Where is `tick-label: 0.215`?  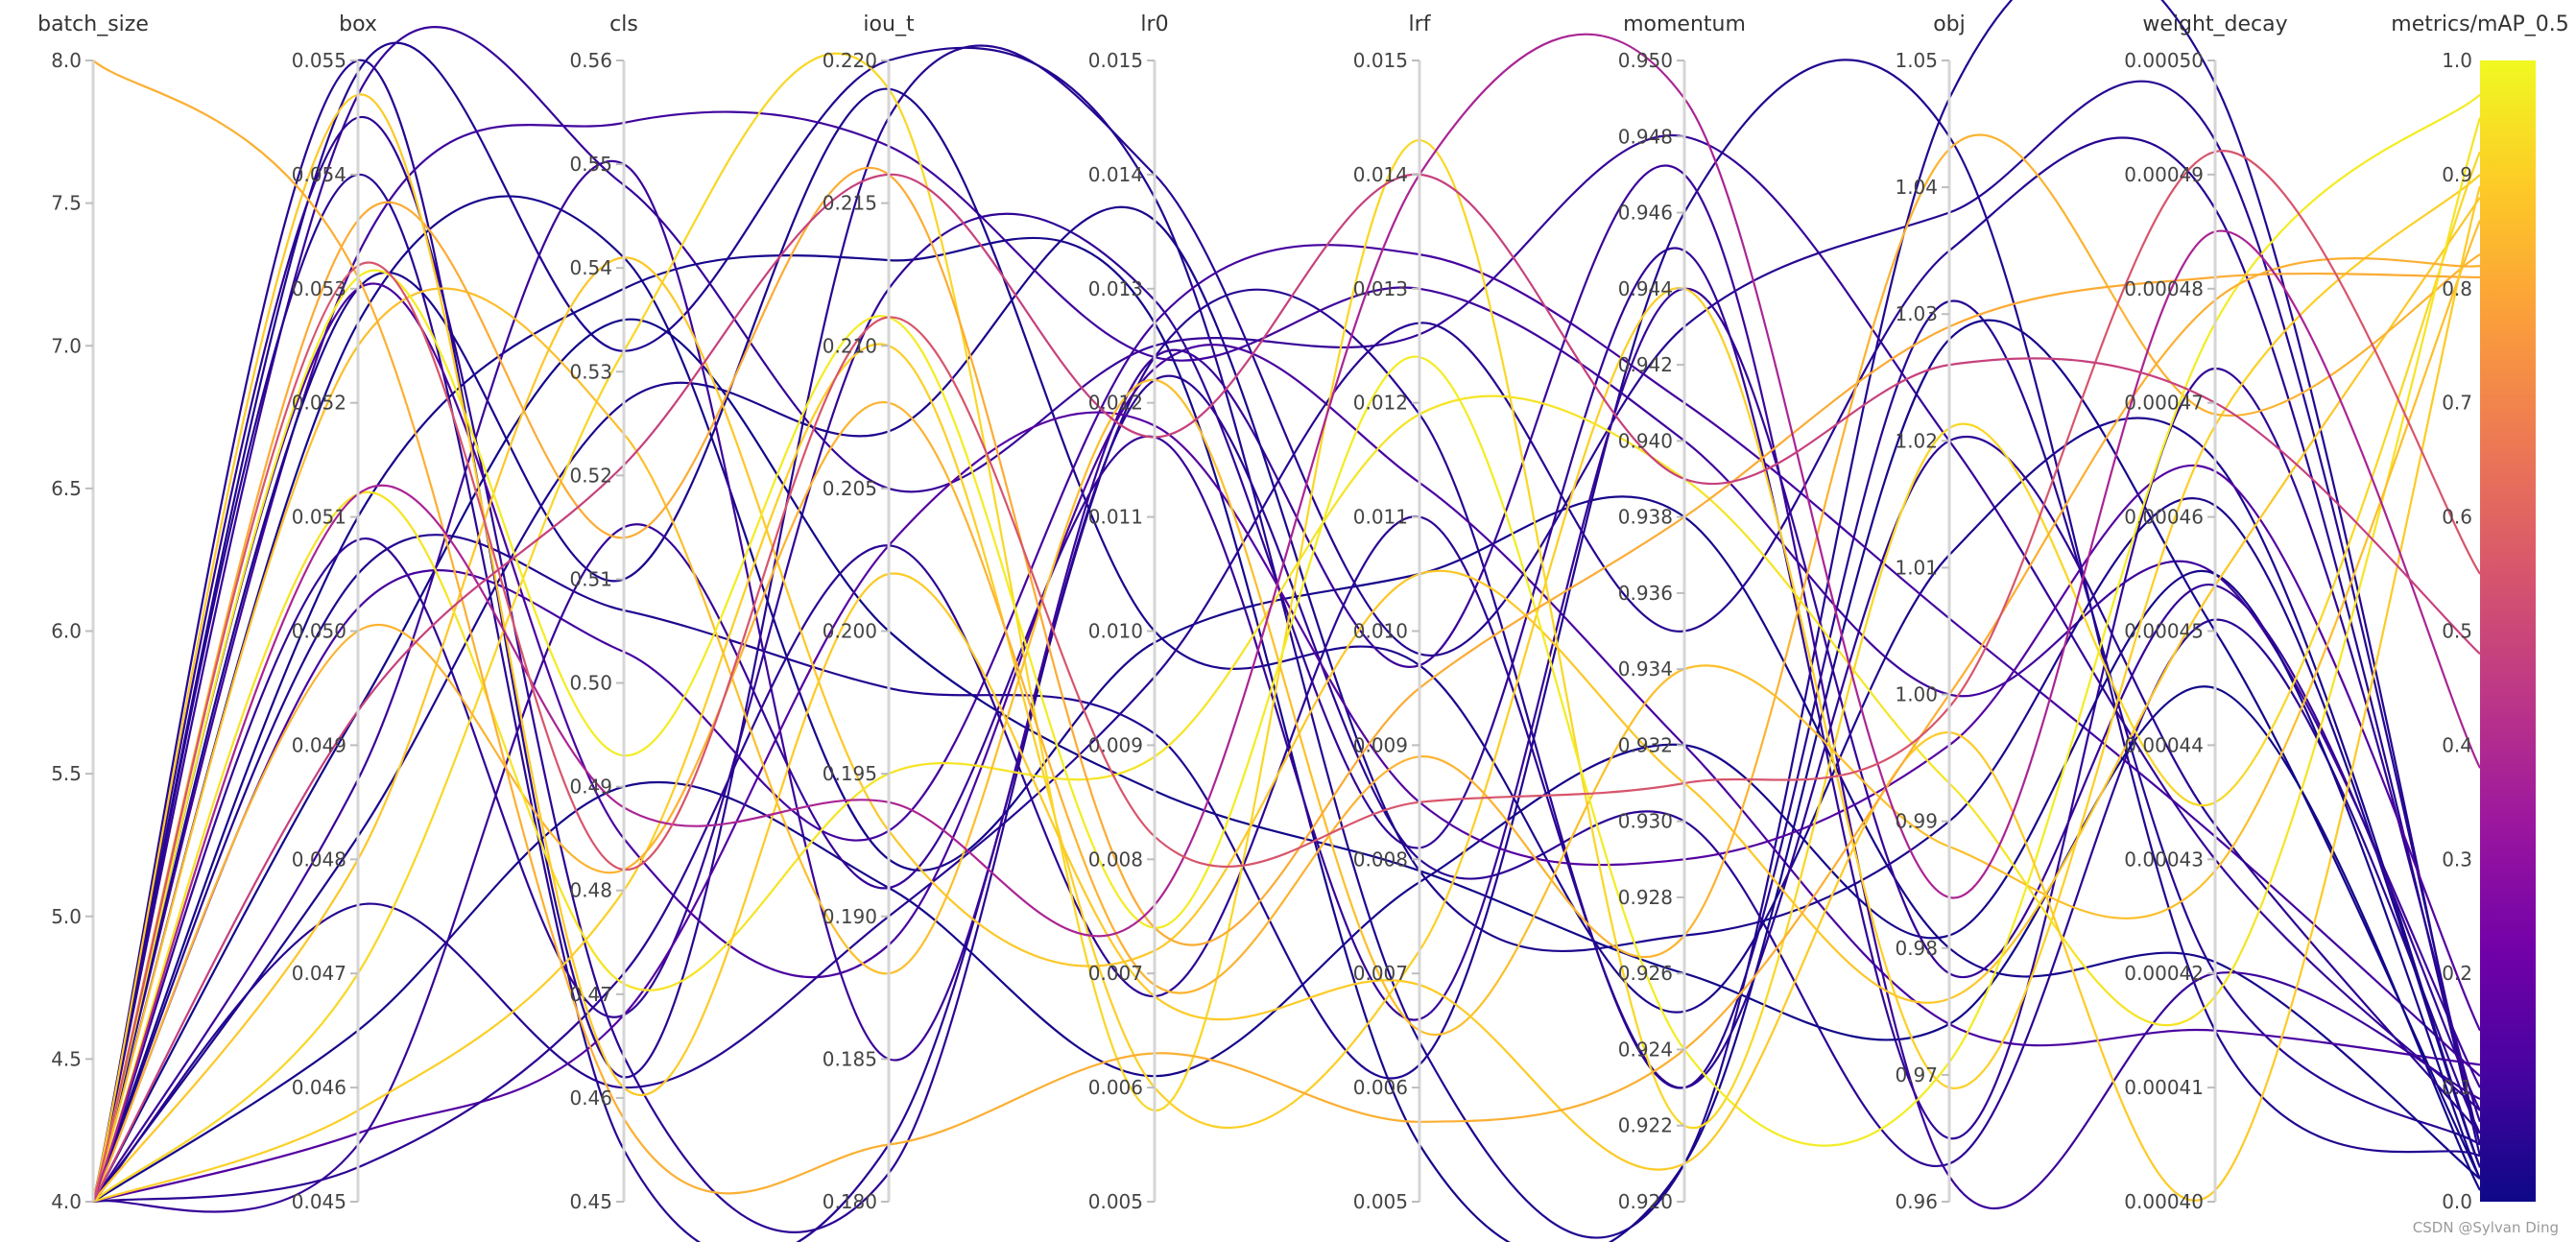 tick-label: 0.215 is located at coordinates (850, 203).